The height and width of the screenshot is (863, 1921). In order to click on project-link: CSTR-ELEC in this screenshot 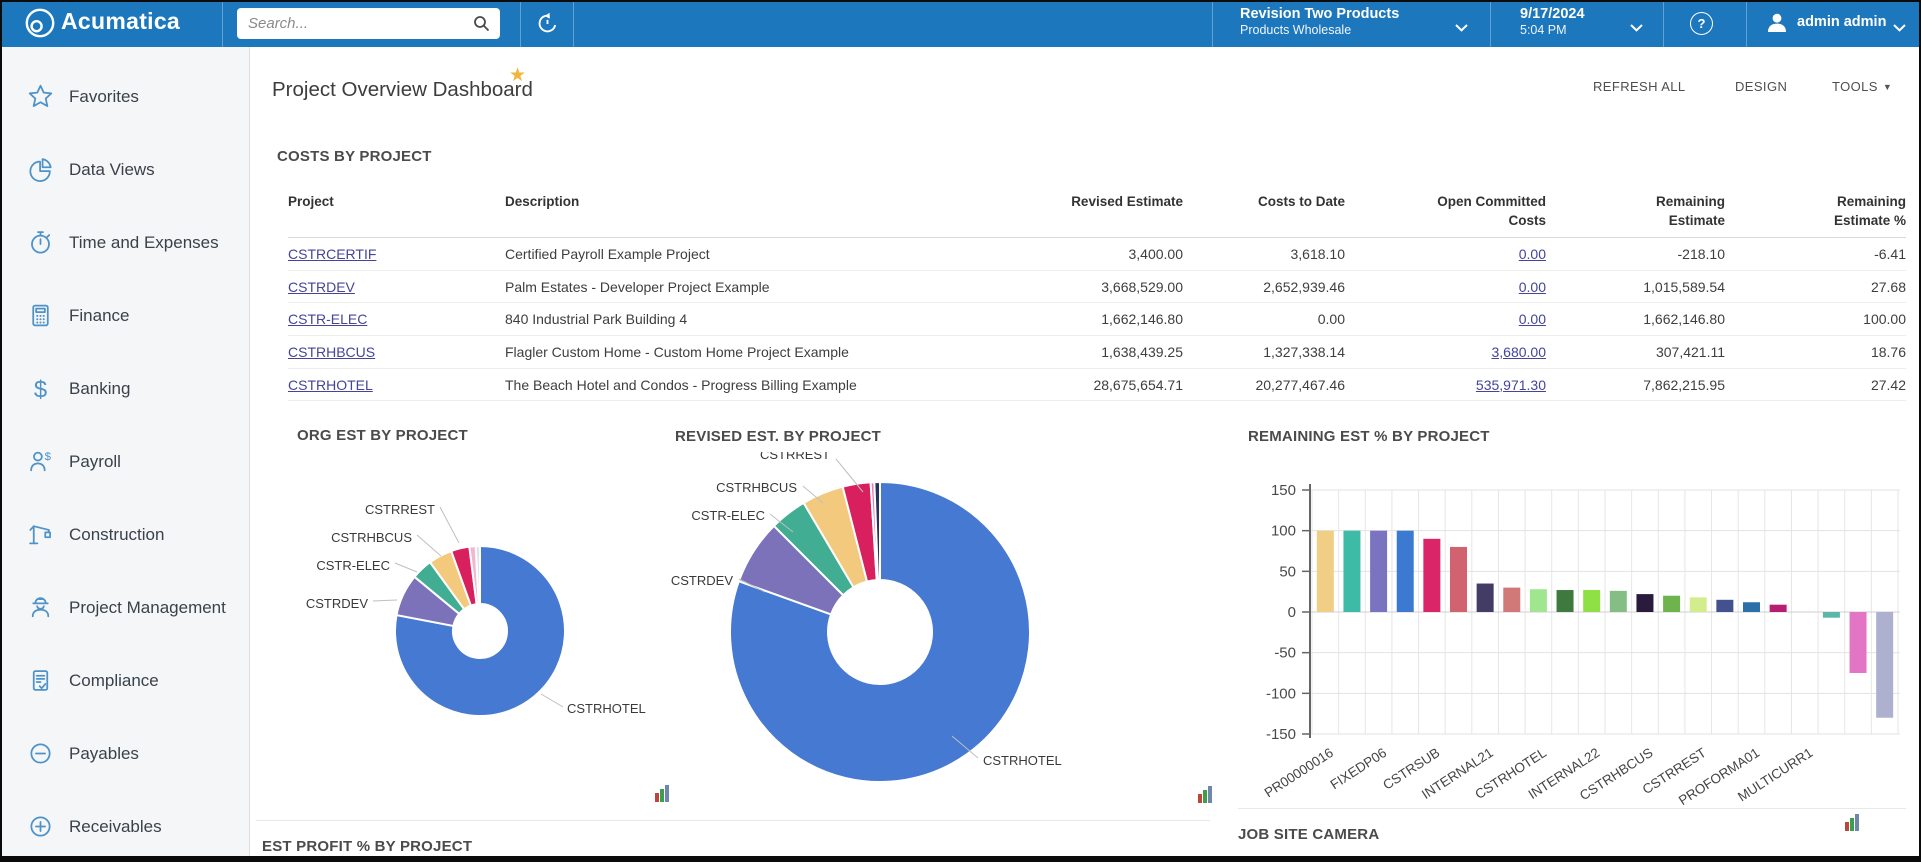, I will do `click(328, 319)`.